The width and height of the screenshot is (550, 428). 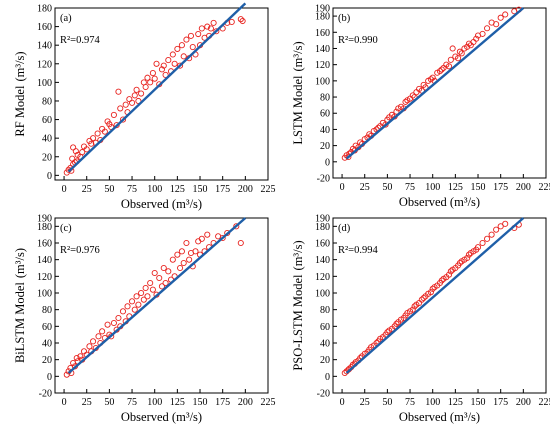 What do you see at coordinates (325, 344) in the screenshot?
I see `y-tick-label: 40` at bounding box center [325, 344].